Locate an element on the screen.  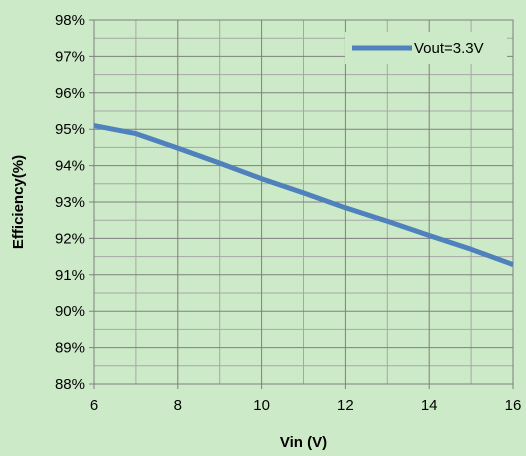
x-axis-title: Vin (V) is located at coordinates (303, 442).